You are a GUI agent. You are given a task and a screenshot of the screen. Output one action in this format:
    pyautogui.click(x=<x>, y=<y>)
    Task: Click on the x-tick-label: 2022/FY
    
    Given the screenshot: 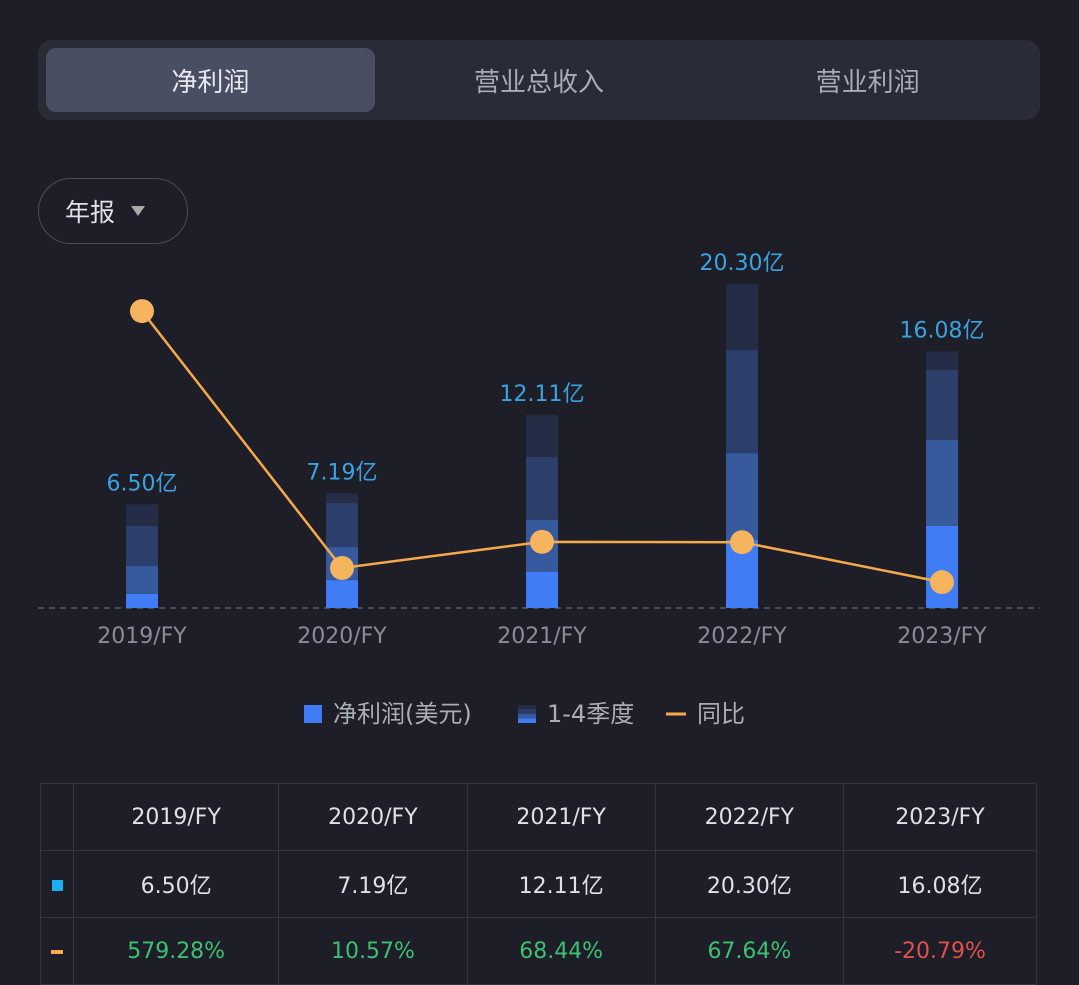 What is the action you would take?
    pyautogui.click(x=742, y=636)
    